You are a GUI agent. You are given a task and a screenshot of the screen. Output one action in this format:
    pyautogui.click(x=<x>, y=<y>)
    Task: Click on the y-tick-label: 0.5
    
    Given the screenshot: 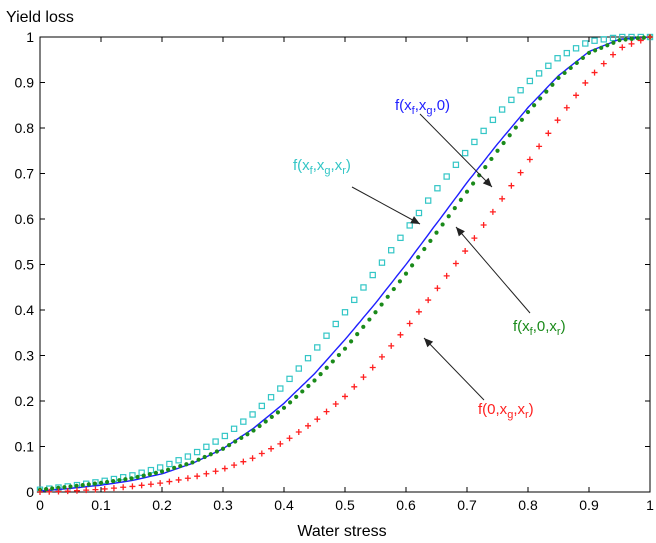 What is the action you would take?
    pyautogui.click(x=25, y=265)
    